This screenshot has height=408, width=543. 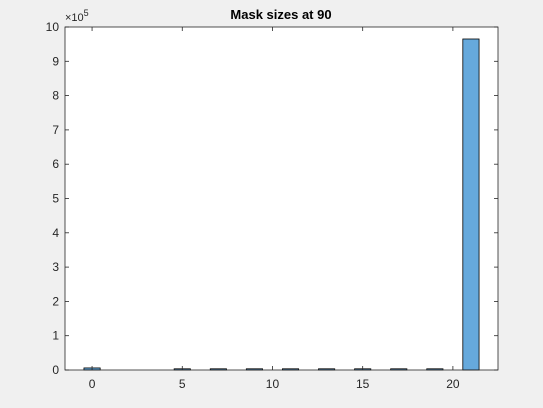 I want to click on y-tick-label: 3, so click(x=55, y=267).